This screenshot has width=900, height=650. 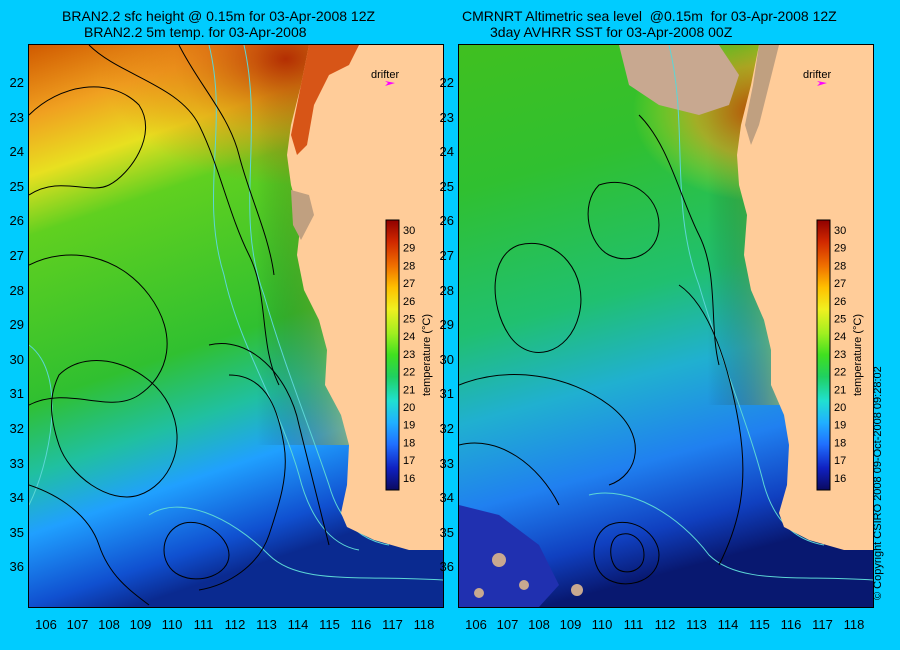 I want to click on left-drifter-marker: drifter, so click(x=385, y=77).